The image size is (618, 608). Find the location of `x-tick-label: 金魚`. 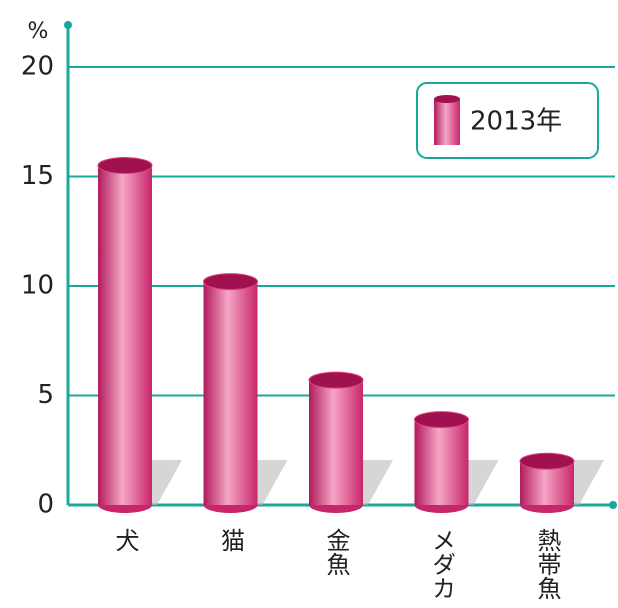

x-tick-label: 金魚 is located at coordinates (336, 552).